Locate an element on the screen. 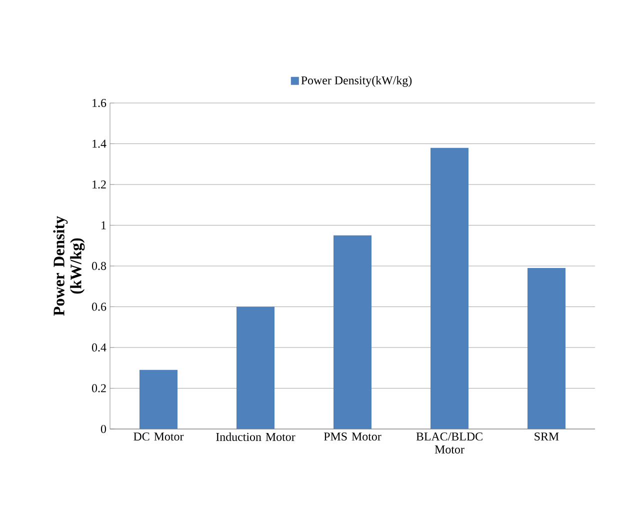 Image resolution: width=617 pixels, height=519 pixels. legend-label: Power Density(kW/kg) is located at coordinates (356, 81).